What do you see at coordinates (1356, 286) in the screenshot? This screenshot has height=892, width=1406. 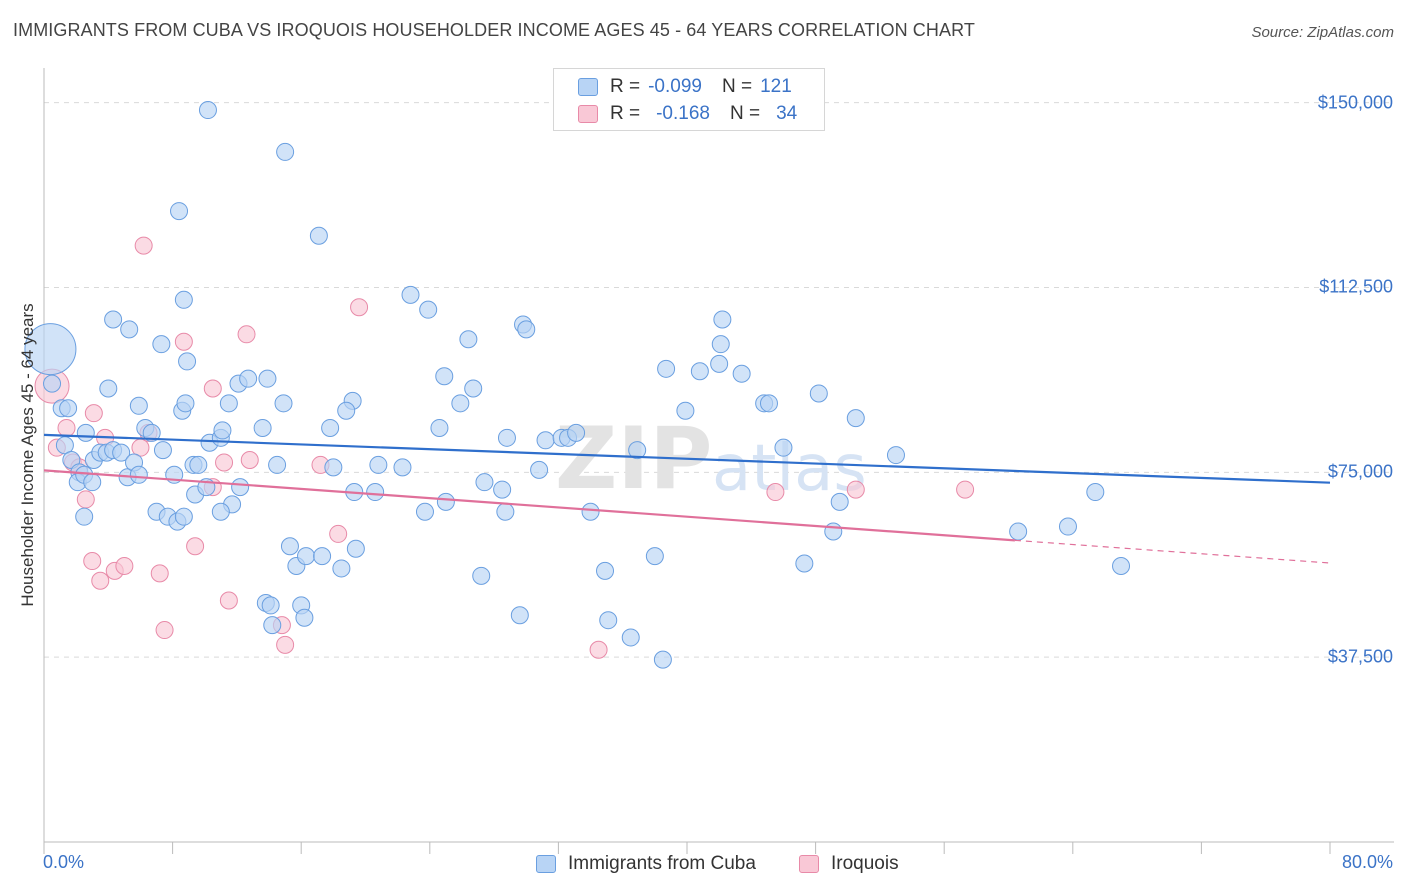 I see `y-tick-label: $112,500` at bounding box center [1356, 286].